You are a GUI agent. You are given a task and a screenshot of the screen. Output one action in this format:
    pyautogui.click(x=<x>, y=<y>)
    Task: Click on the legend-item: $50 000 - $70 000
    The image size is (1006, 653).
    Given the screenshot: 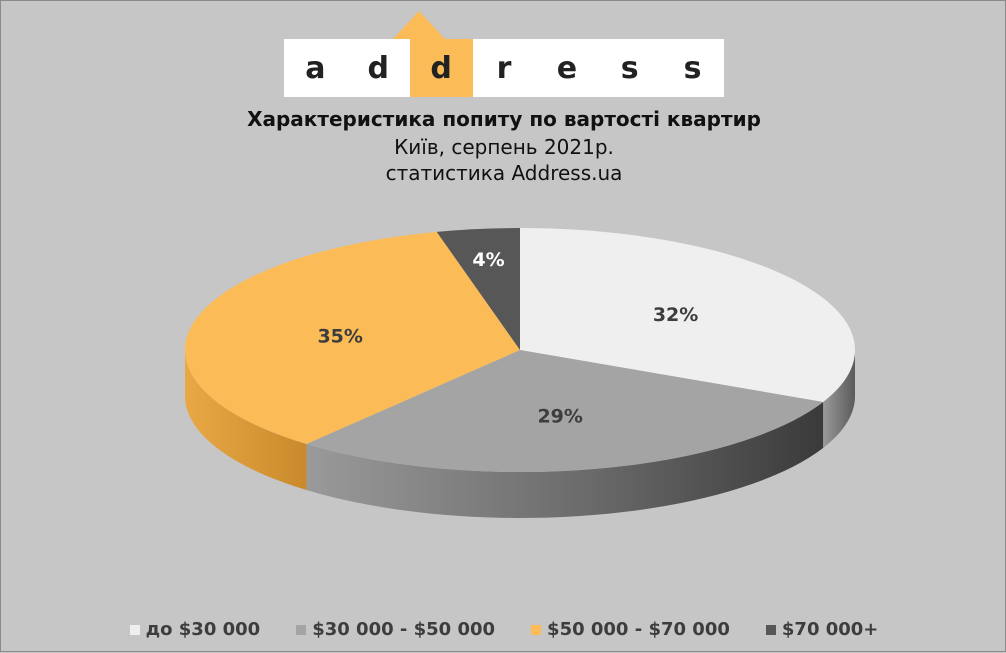 What is the action you would take?
    pyautogui.click(x=630, y=629)
    